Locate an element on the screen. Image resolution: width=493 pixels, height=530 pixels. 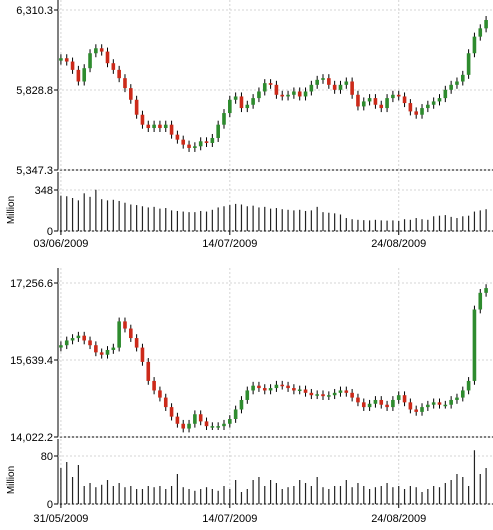
price-tick-label: 15,639.4 is located at coordinates (31, 361).